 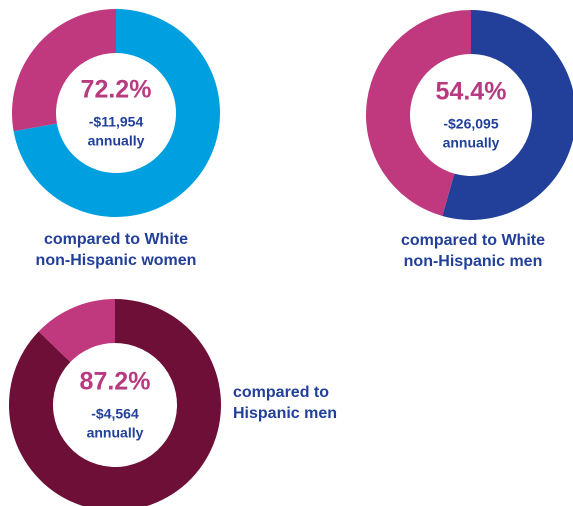 What do you see at coordinates (116, 122) in the screenshot?
I see `center-amount: -$11,954` at bounding box center [116, 122].